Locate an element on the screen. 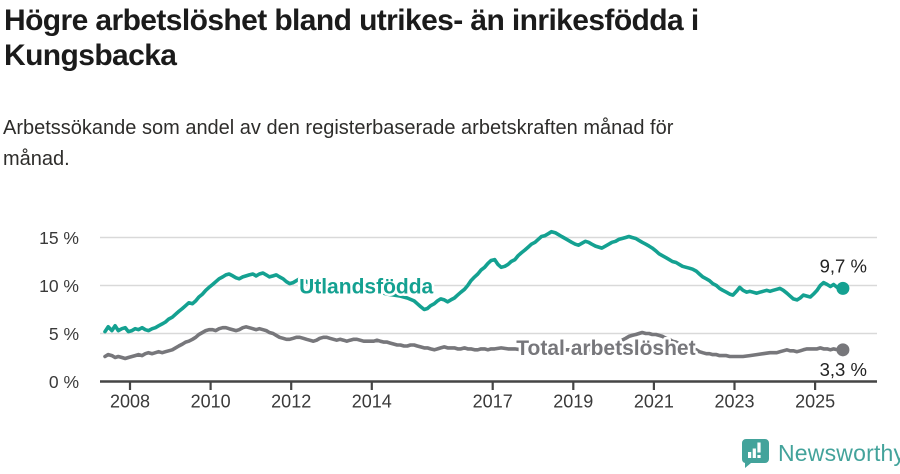 This screenshot has height=474, width=900. x-tick-label: 2019 is located at coordinates (573, 402).